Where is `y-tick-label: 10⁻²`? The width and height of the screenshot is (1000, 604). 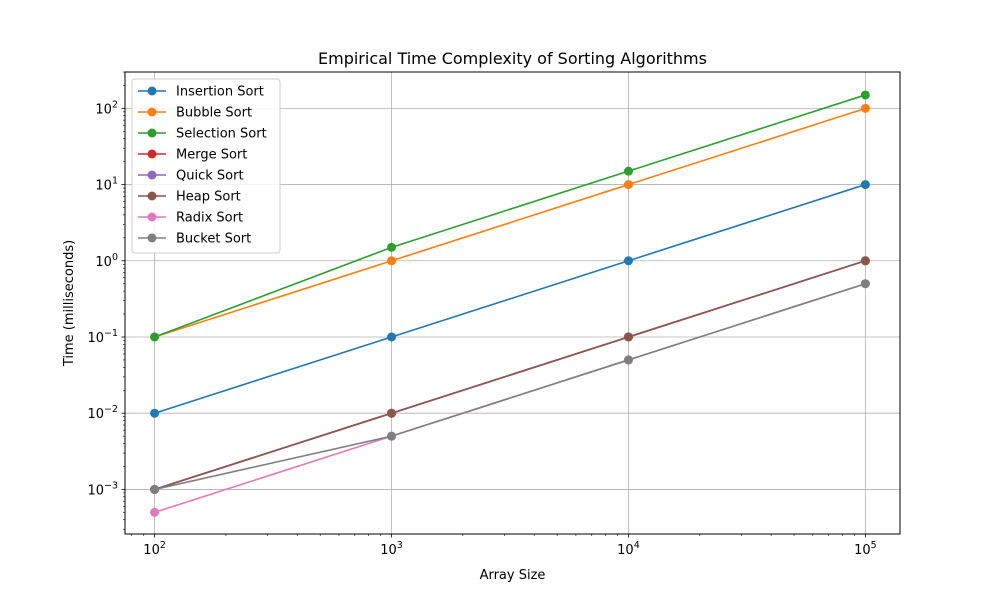
y-tick-label: 10⁻² is located at coordinates (102, 413).